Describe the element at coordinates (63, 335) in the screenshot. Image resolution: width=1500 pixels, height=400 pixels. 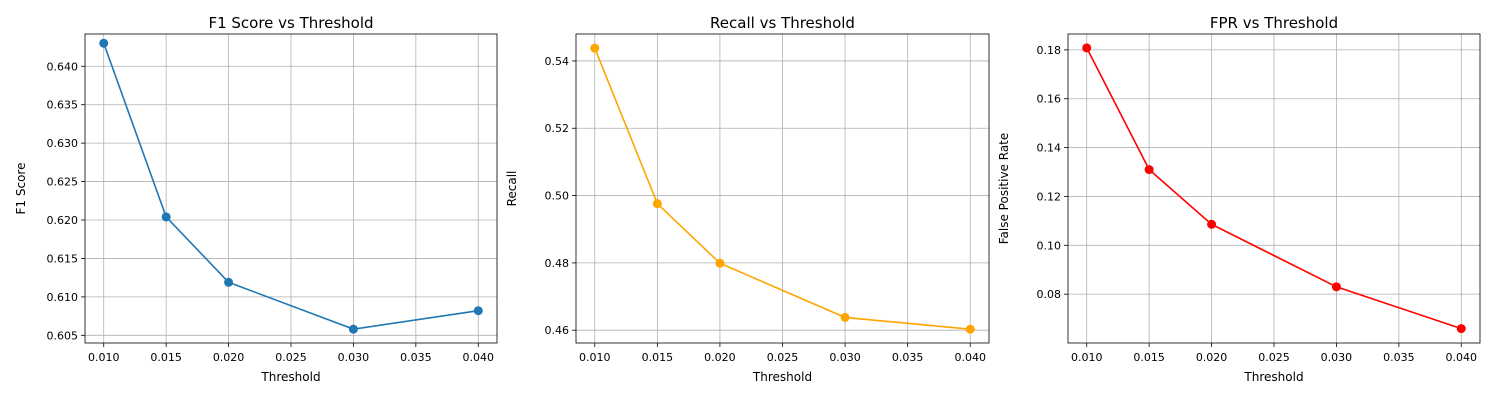
I see `y-tick-label: 0.605` at that location.